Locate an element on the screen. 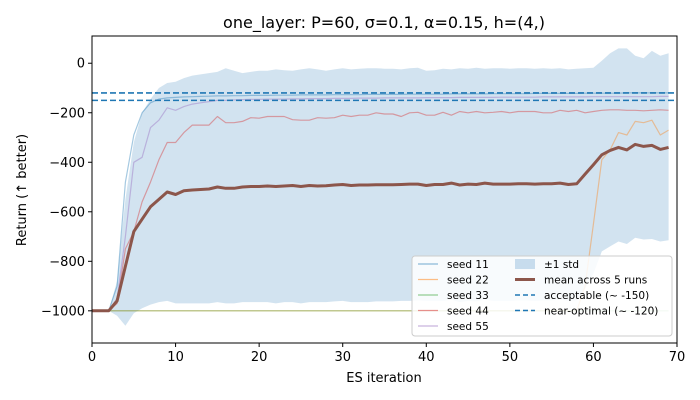  legend-frame is located at coordinates (542, 296).